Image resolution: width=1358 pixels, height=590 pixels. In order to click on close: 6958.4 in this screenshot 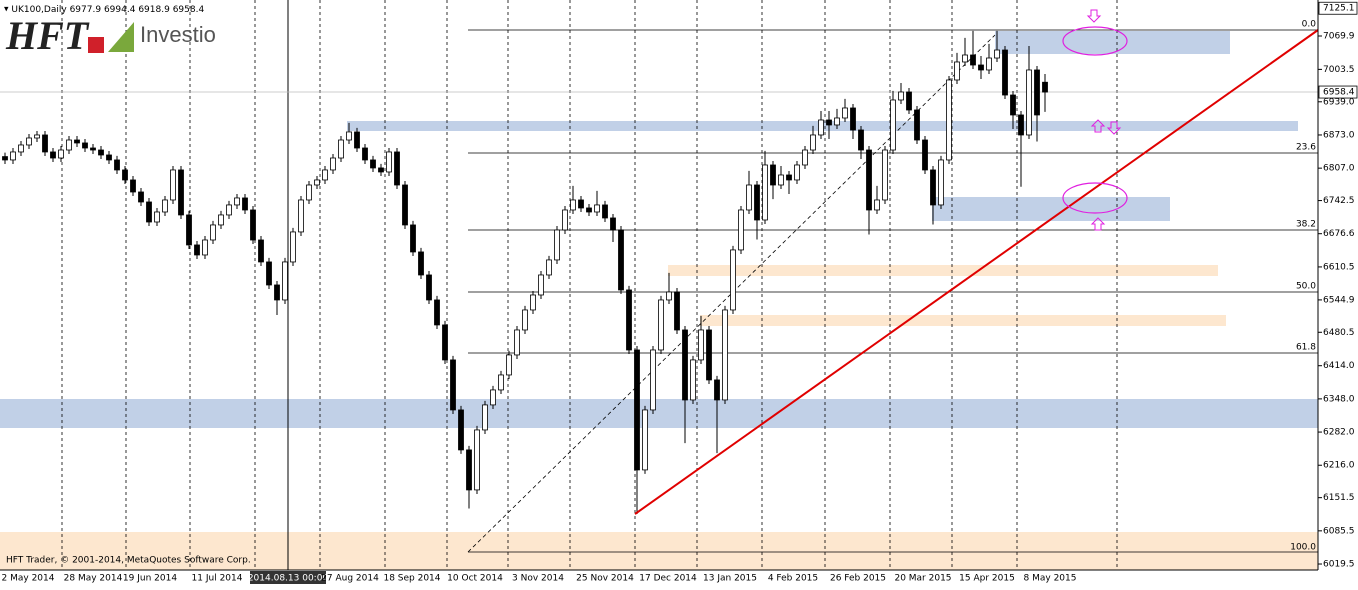, I will do `click(189, 10)`.